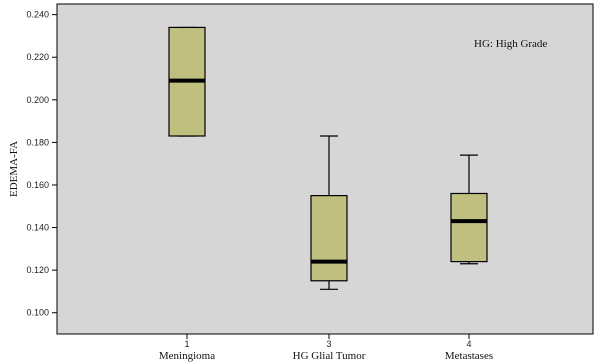 The image size is (597, 363). Describe the element at coordinates (37, 15) in the screenshot. I see `y-tick-label: 0.240` at that location.